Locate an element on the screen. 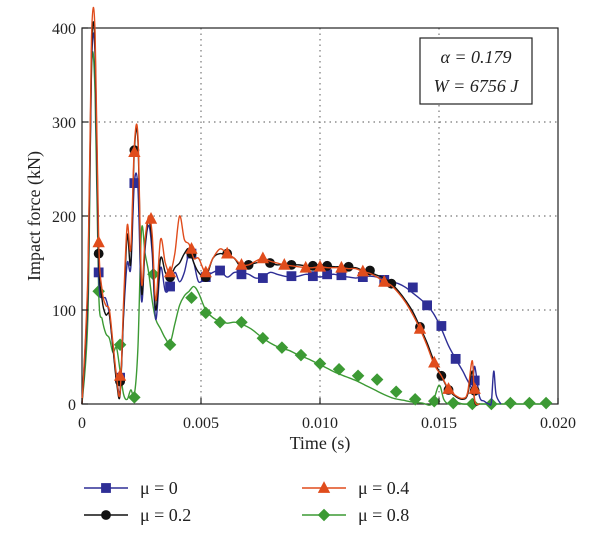 This screenshot has height=545, width=600. legend: μ = 0 μ = 0.2 μ = 0.4 μ = 0.8 is located at coordinates (246, 501).